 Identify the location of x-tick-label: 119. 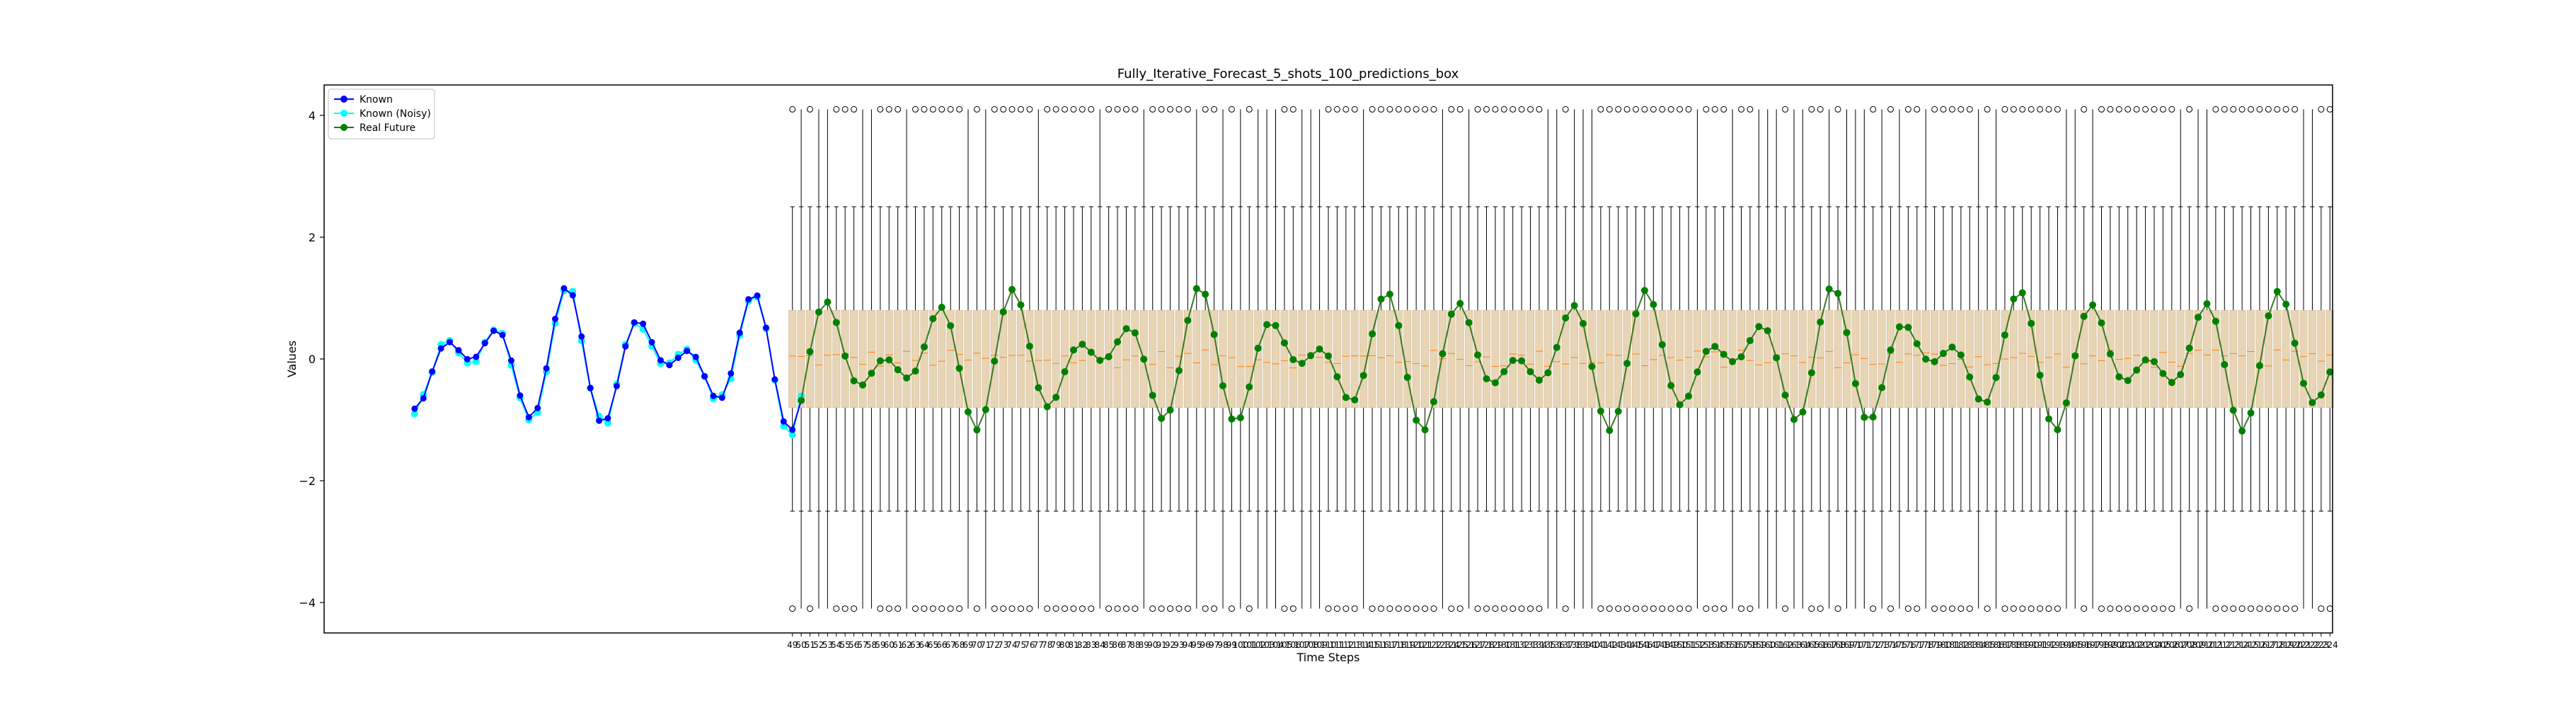
(1407, 645).